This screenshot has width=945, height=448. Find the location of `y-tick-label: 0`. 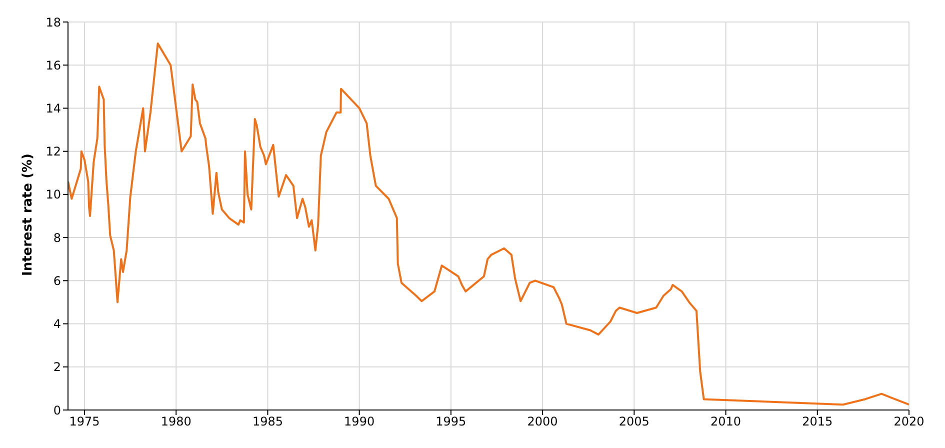

y-tick-label: 0 is located at coordinates (57, 410).